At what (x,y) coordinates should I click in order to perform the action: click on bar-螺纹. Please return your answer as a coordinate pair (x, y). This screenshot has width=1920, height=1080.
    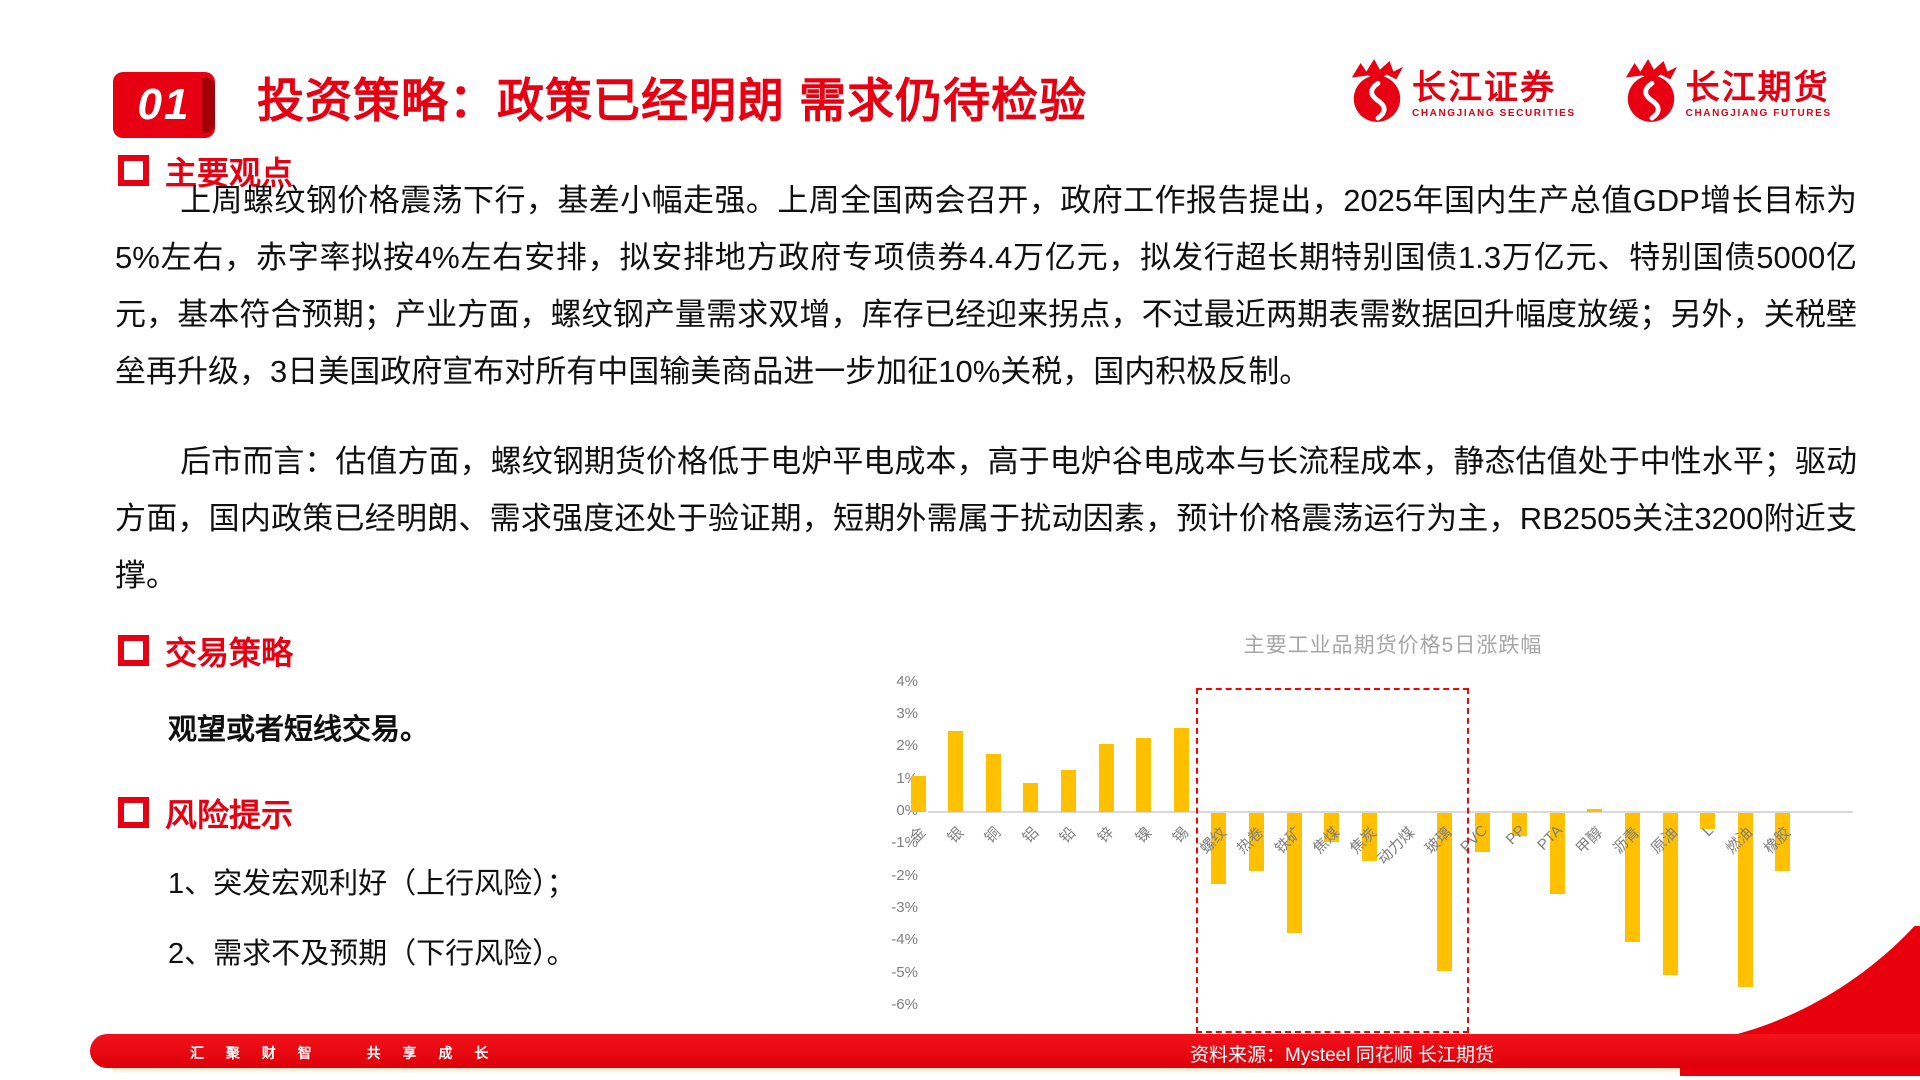
    Looking at the image, I should click on (1219, 849).